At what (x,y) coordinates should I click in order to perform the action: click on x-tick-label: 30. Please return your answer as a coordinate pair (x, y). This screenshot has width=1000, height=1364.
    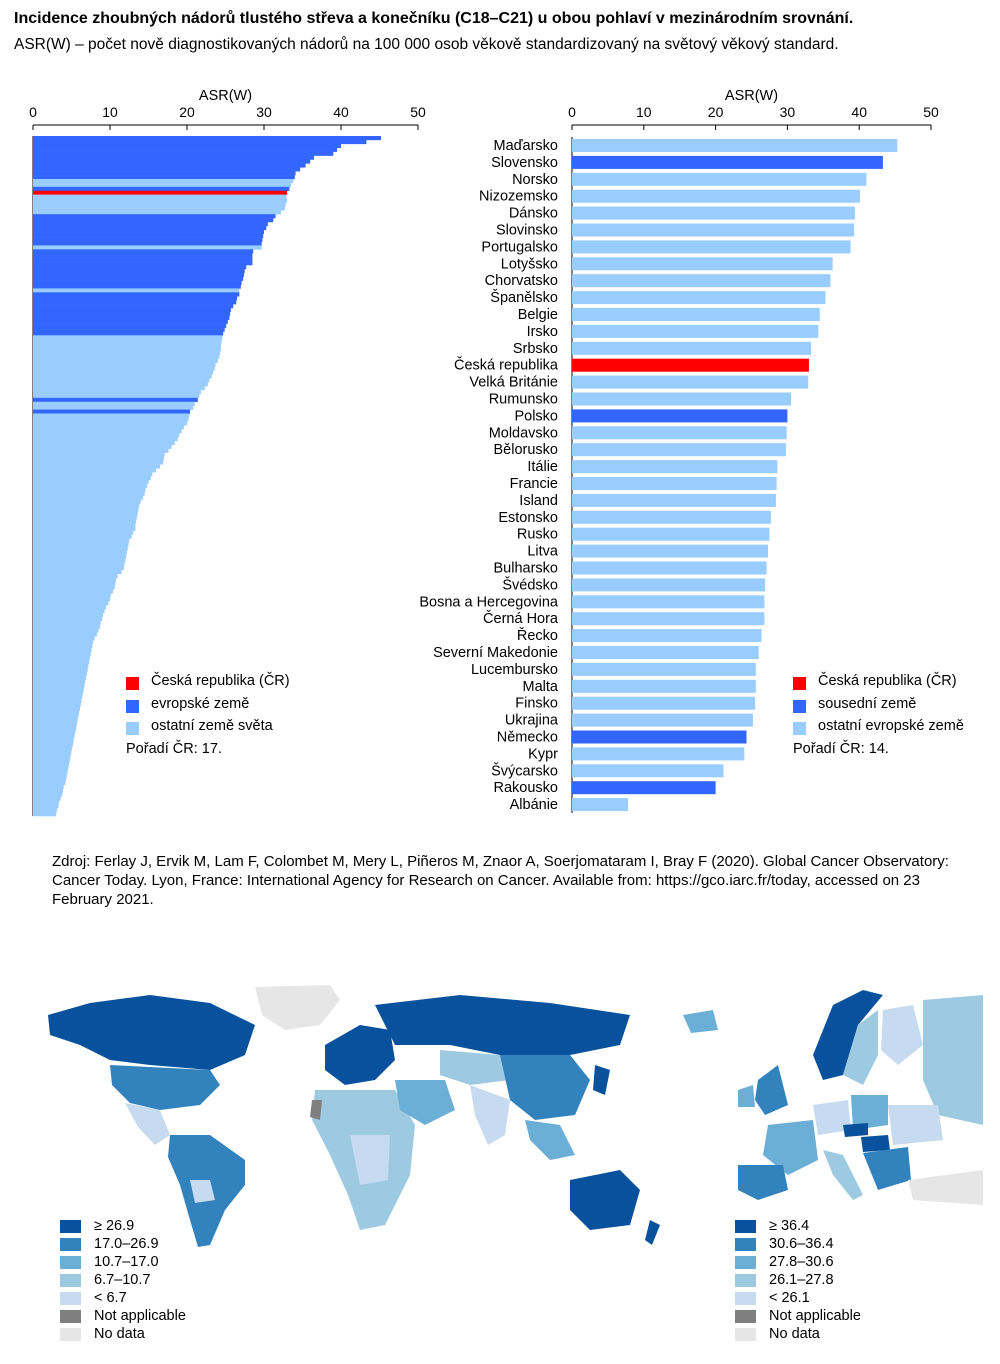
    Looking at the image, I should click on (264, 112).